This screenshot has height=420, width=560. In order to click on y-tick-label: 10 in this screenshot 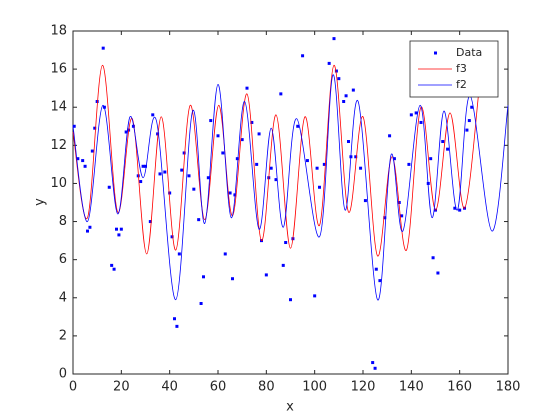, I will do `click(58, 183)`.